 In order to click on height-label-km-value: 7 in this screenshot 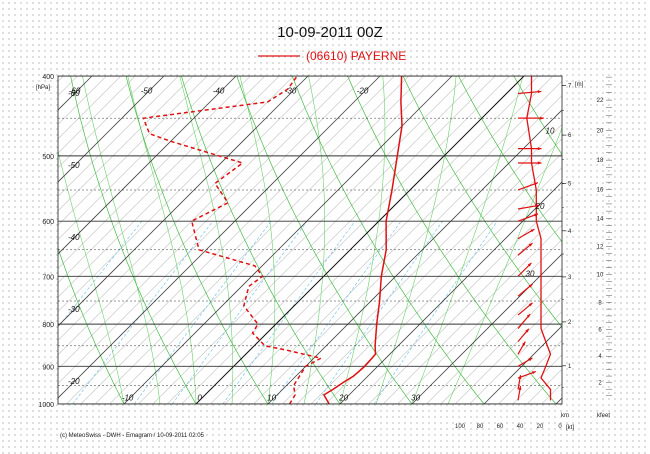, I will do `click(570, 86)`.